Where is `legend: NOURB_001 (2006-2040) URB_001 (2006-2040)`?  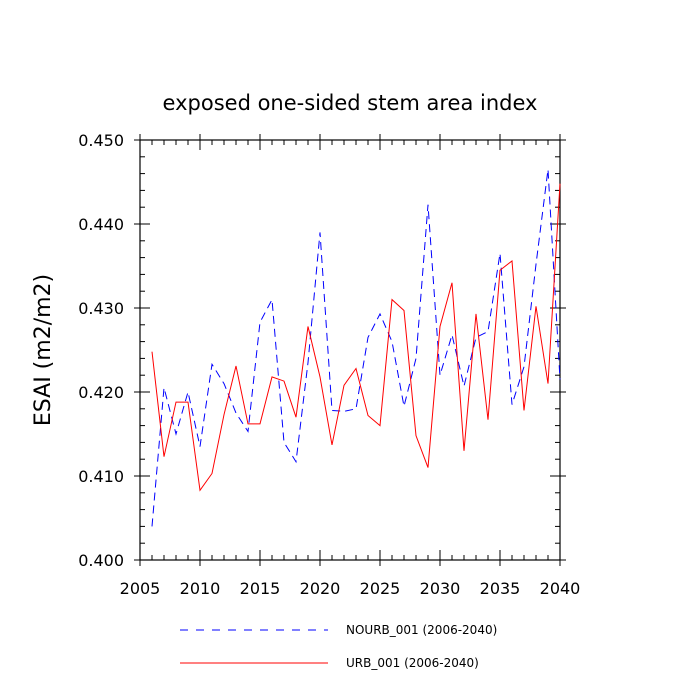
legend: NOURB_001 (2006-2040) URB_001 (2006-2040) is located at coordinates (338, 646).